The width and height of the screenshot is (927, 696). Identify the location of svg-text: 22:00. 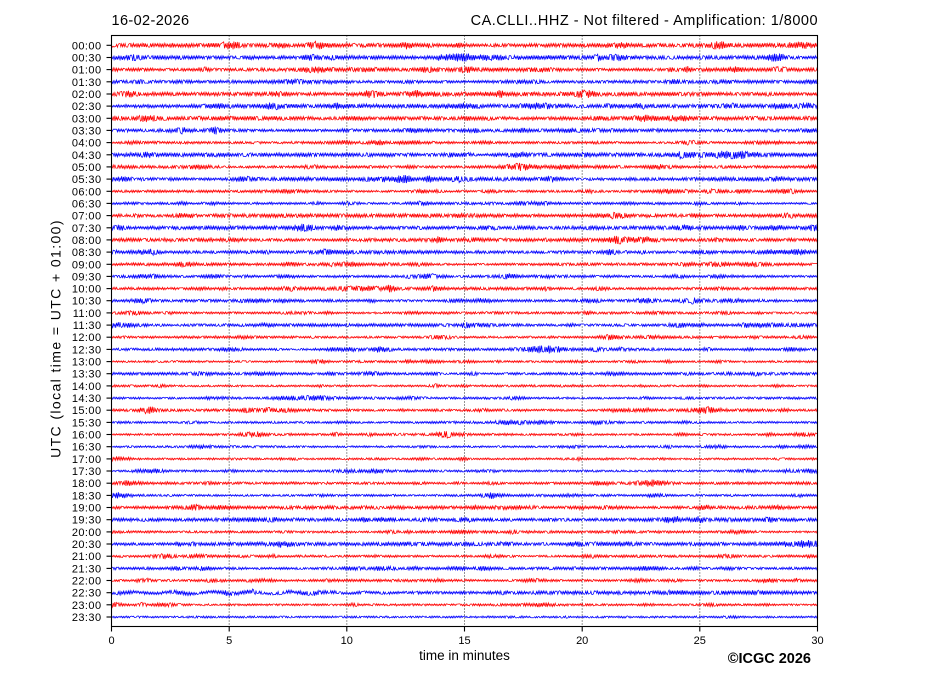
(87, 582).